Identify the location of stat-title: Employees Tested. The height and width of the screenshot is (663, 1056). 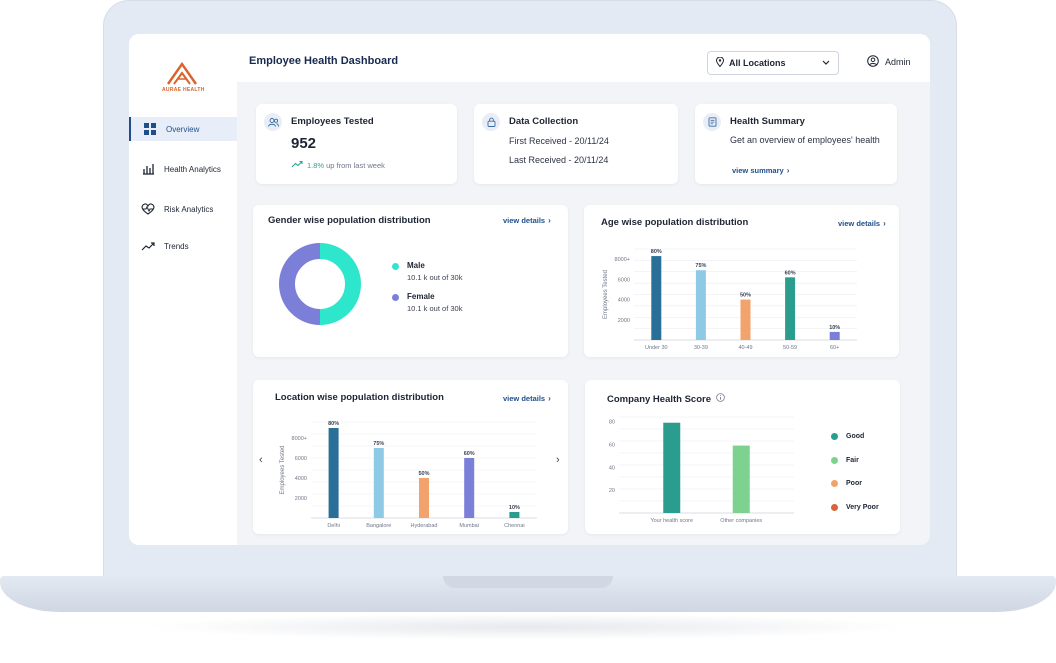
(332, 121).